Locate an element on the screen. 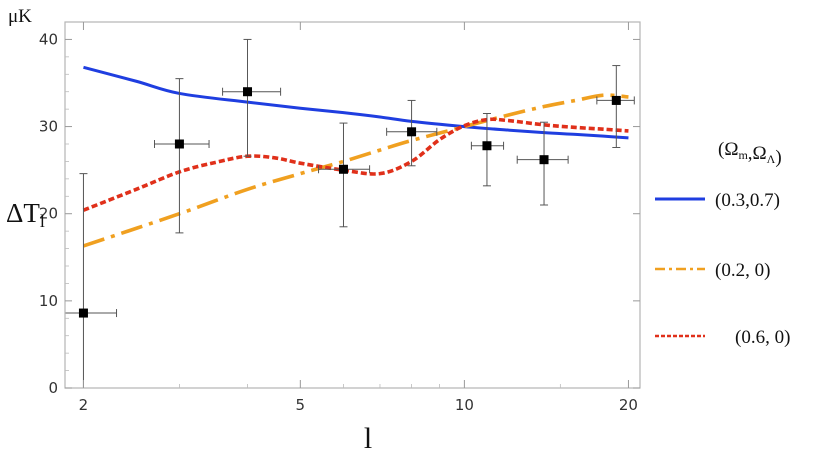 The height and width of the screenshot is (456, 817). y-axis-unit: μK is located at coordinates (20, 16).